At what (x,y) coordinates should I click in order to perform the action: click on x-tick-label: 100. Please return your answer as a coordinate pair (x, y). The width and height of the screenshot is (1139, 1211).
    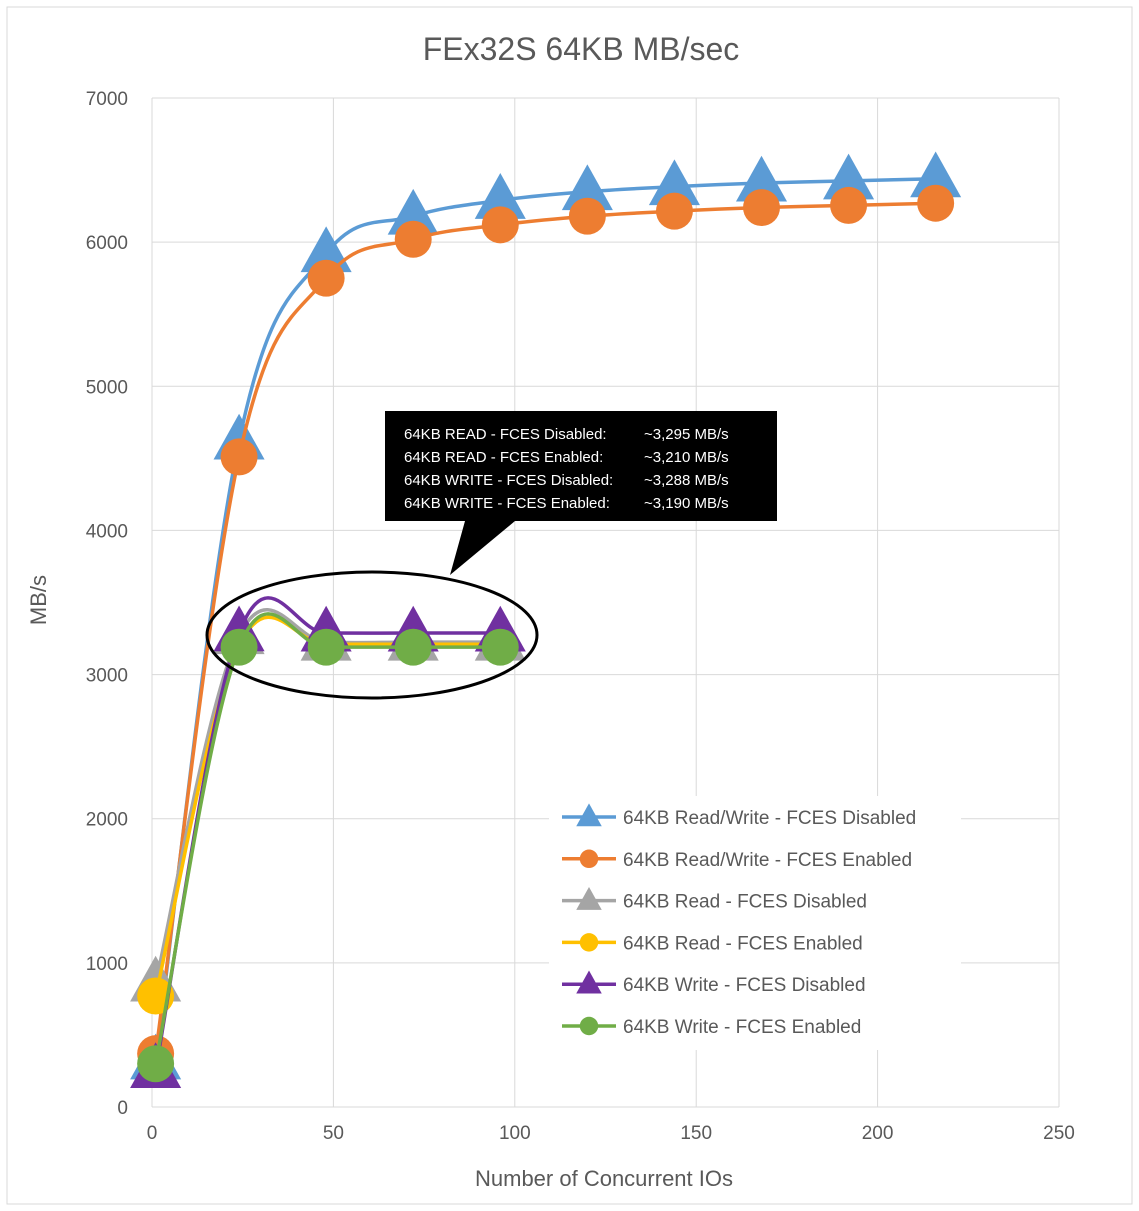
    Looking at the image, I should click on (515, 1133).